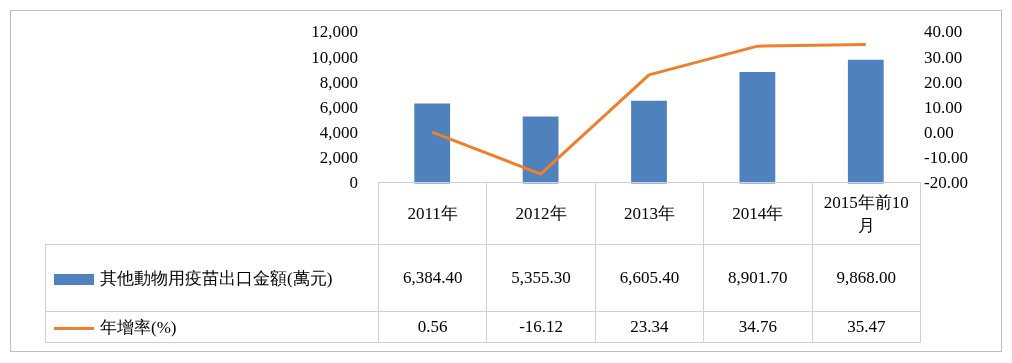 This screenshot has height=363, width=1012. I want to click on y2-tick-label: 10.00, so click(943, 107).